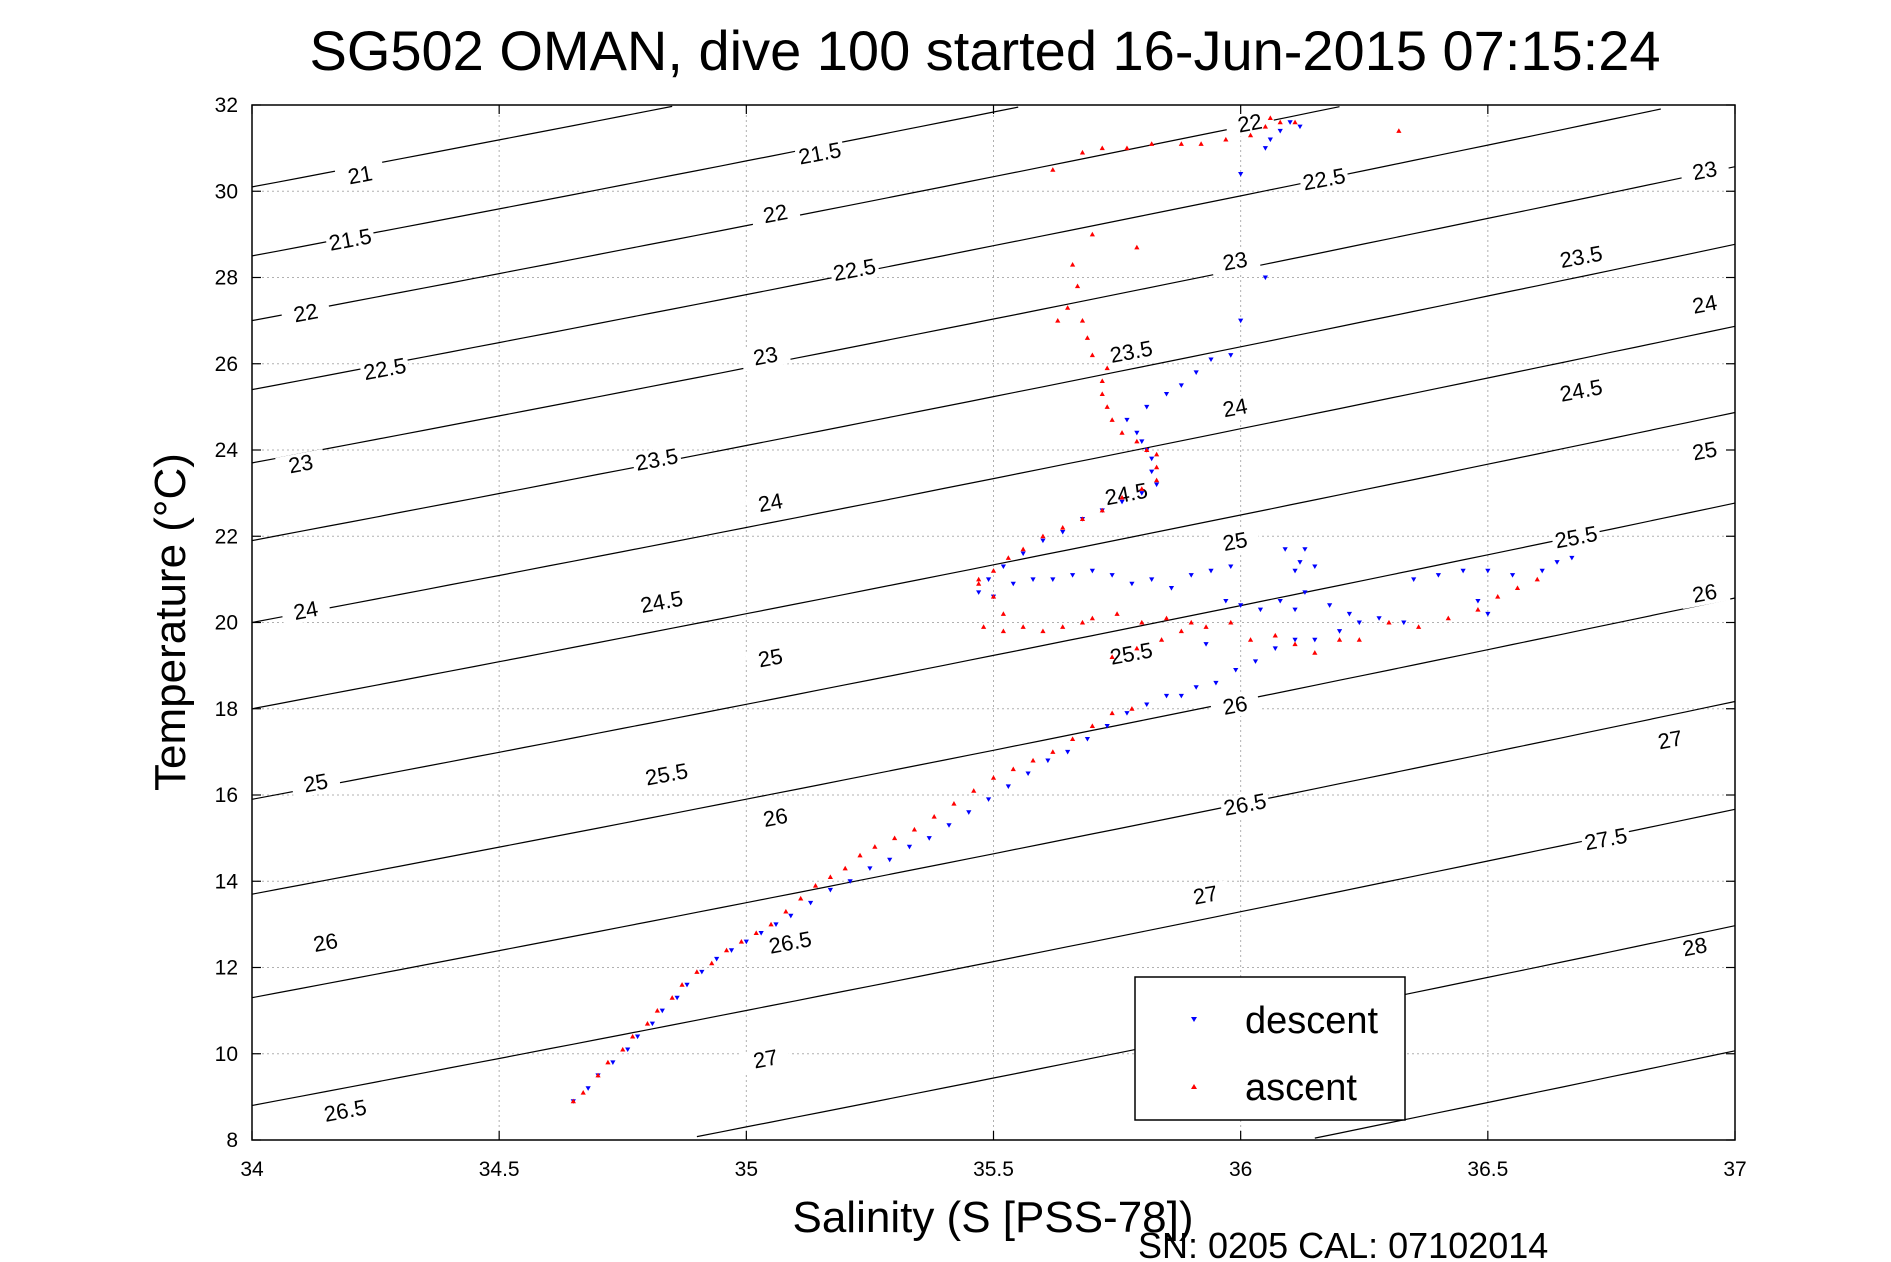  Describe the element at coordinates (1205, 895) in the screenshot. I see `contour-label: 27` at that location.